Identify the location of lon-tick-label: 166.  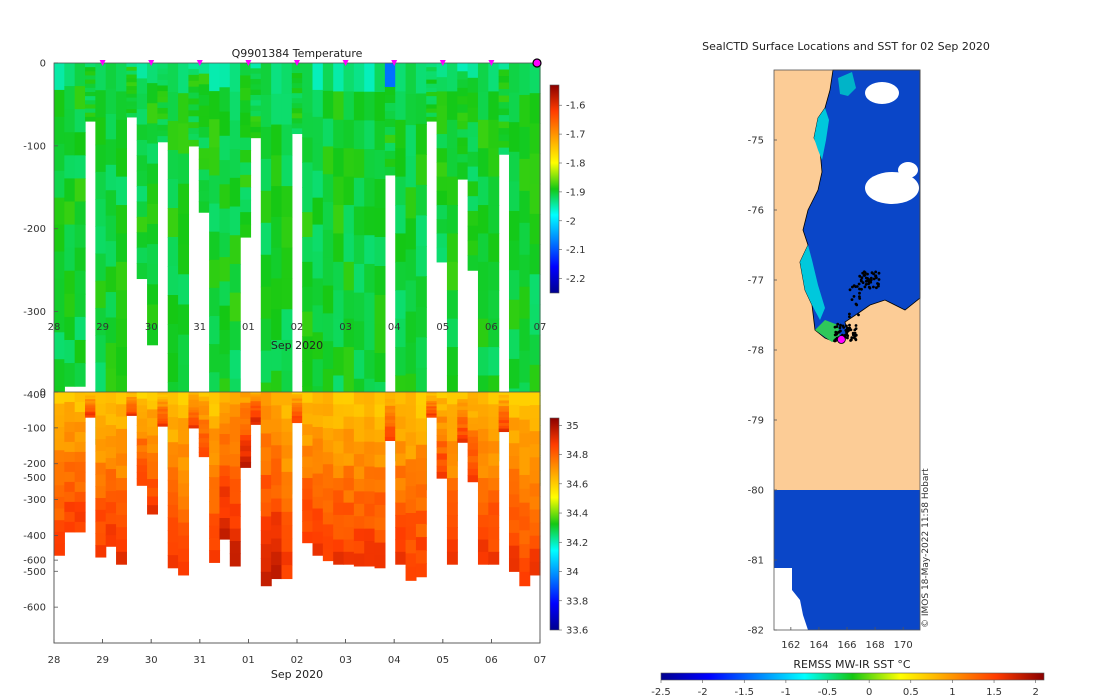
(846, 645).